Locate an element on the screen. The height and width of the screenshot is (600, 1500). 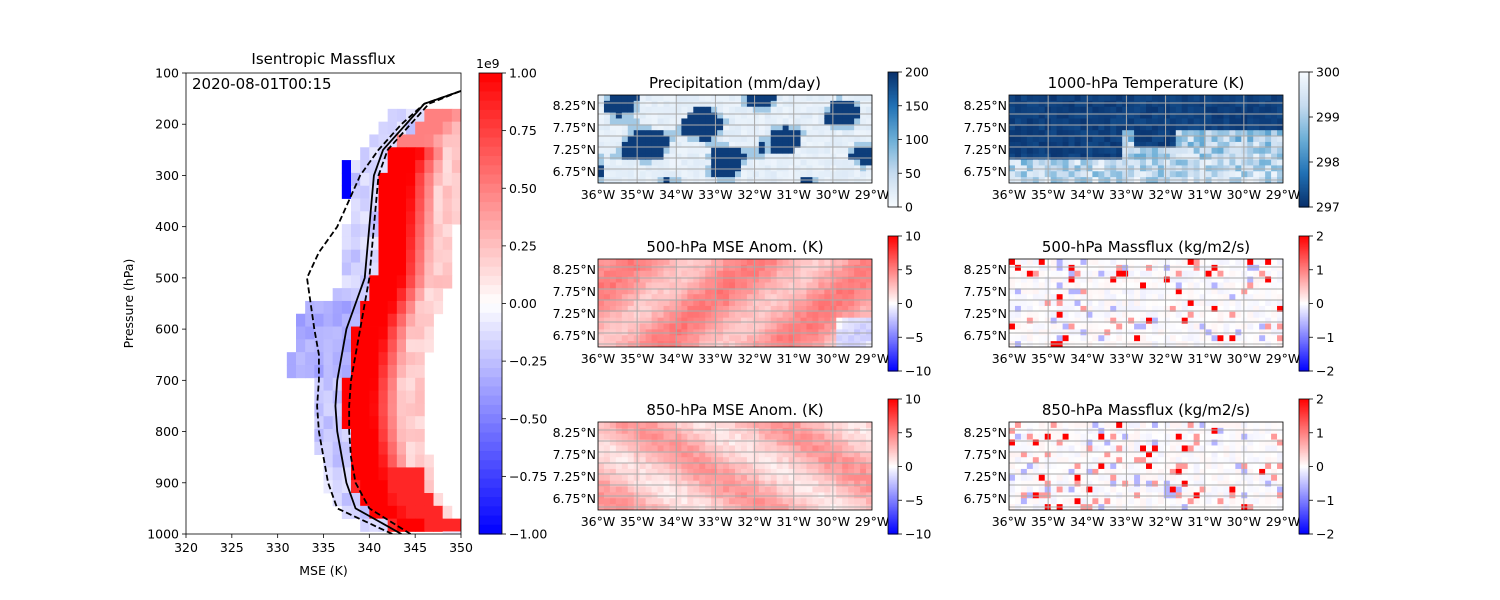
massflux-heatmap is located at coordinates (373, 312).